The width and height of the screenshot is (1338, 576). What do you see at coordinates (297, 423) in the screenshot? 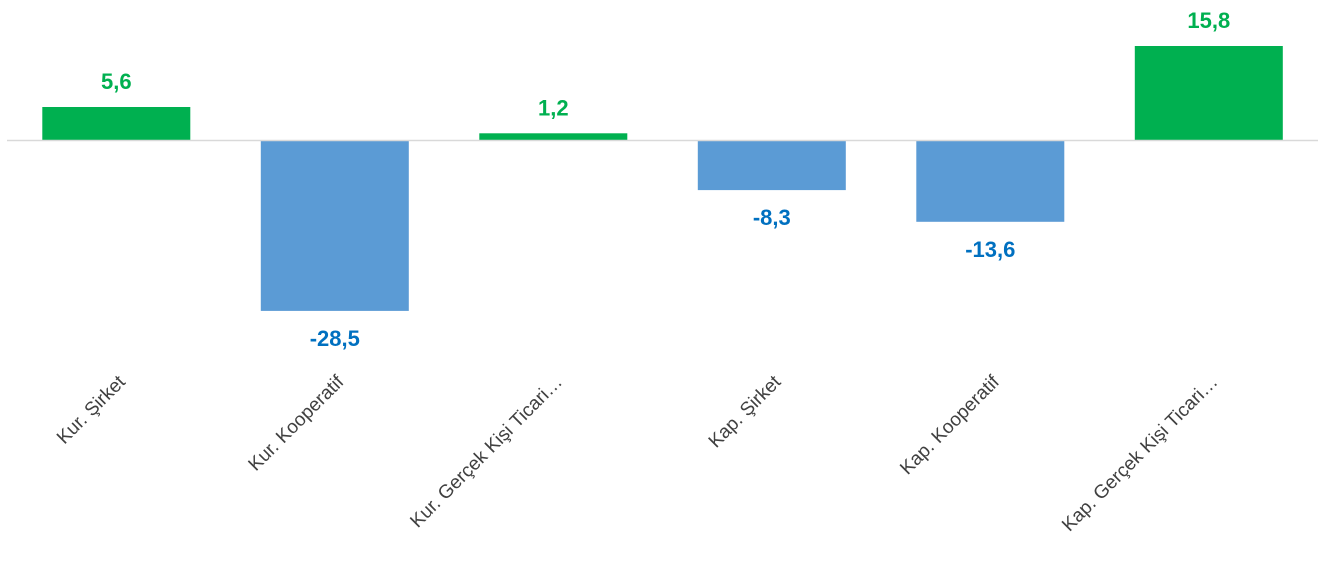
I see `category-tick-label-2: Kur. Kooperatif` at bounding box center [297, 423].